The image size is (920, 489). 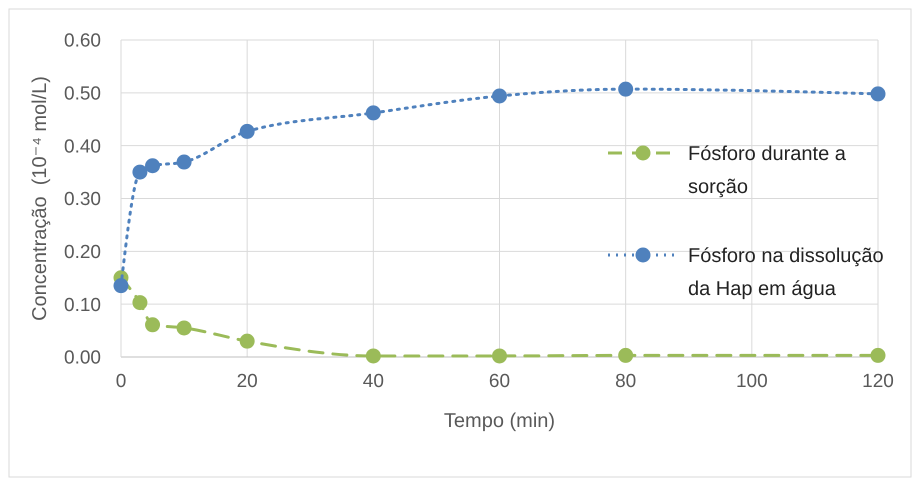 I want to click on y-tick-label: 0.20, so click(x=82, y=252).